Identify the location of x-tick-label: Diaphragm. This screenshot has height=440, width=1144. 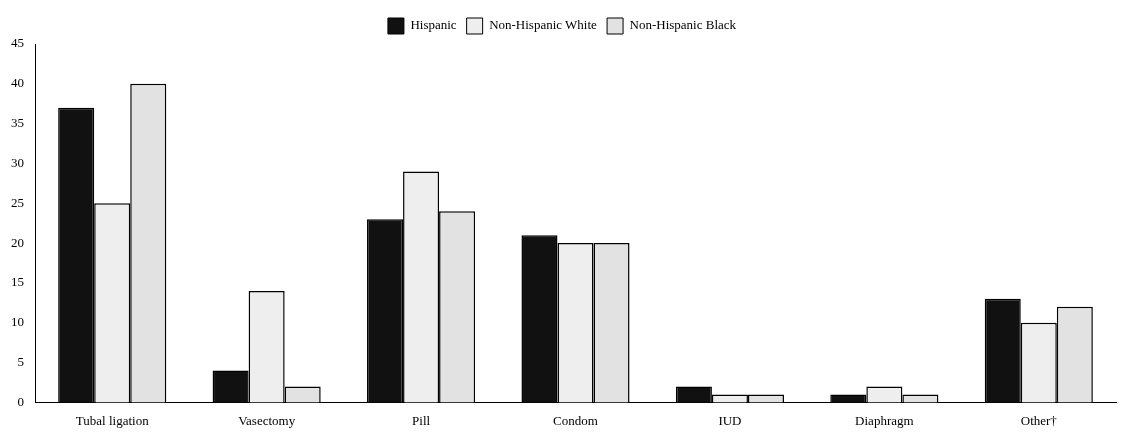
(884, 420).